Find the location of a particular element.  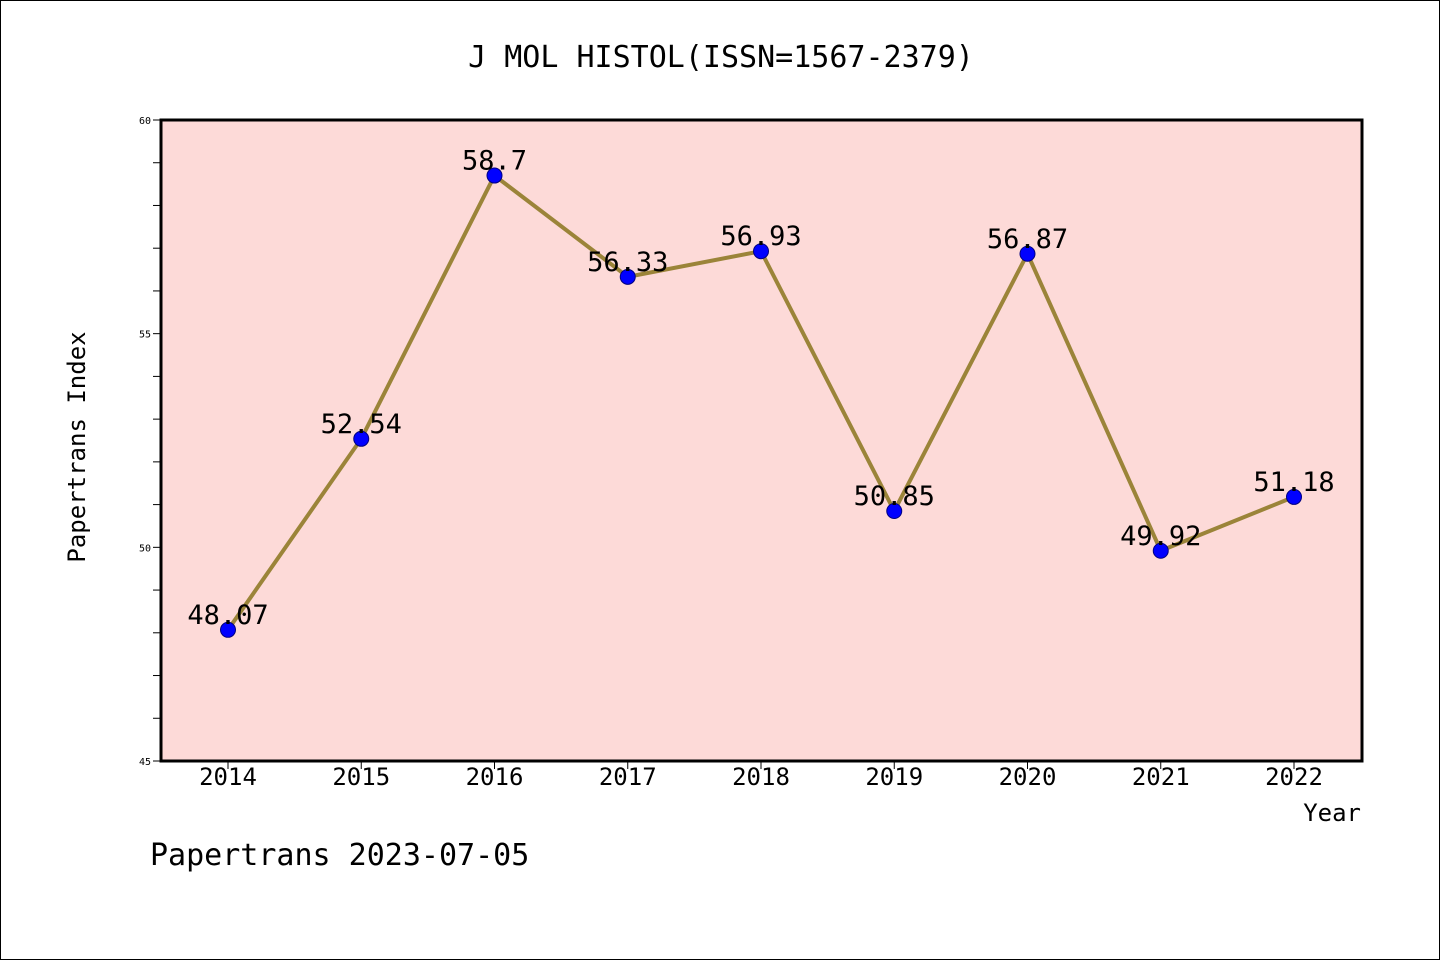

footer-text: Papertrans 2023-07-05 is located at coordinates (339, 855).